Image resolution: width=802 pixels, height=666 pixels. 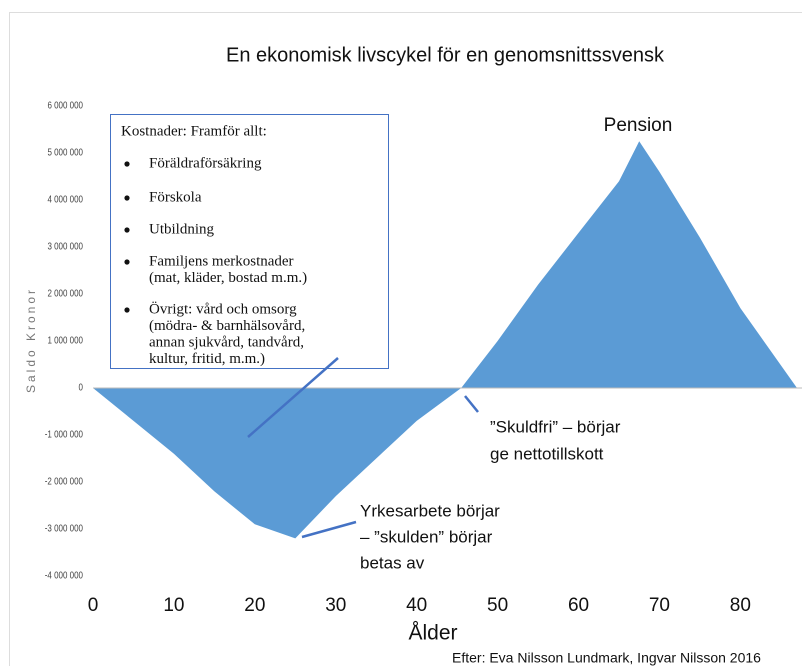 What do you see at coordinates (335, 605) in the screenshot?
I see `x-tick-label: 30` at bounding box center [335, 605].